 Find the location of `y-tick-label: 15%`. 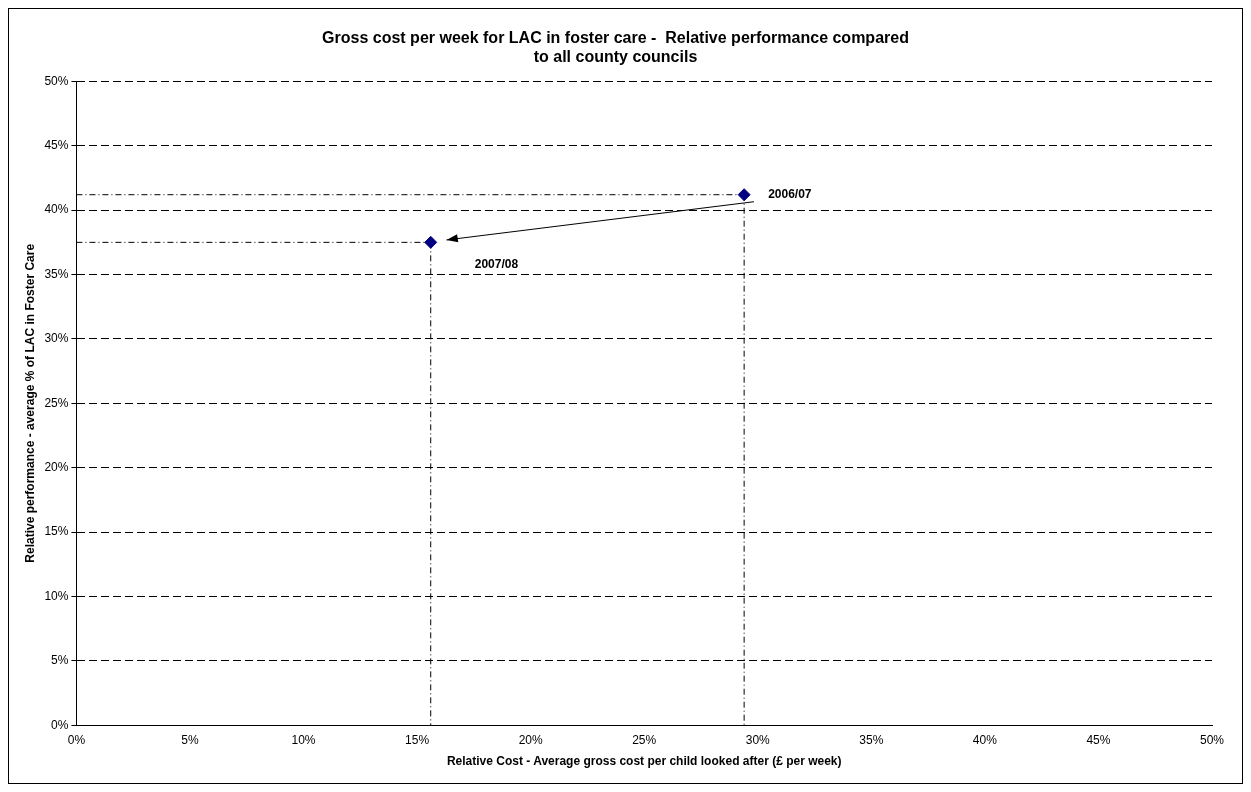

y-tick-label: 15% is located at coordinates (56, 531).